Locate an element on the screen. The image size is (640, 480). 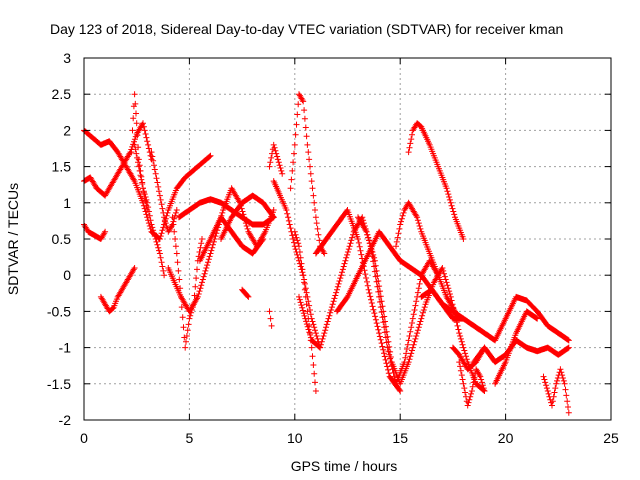
y-tick-label: -1 is located at coordinates (65, 348).